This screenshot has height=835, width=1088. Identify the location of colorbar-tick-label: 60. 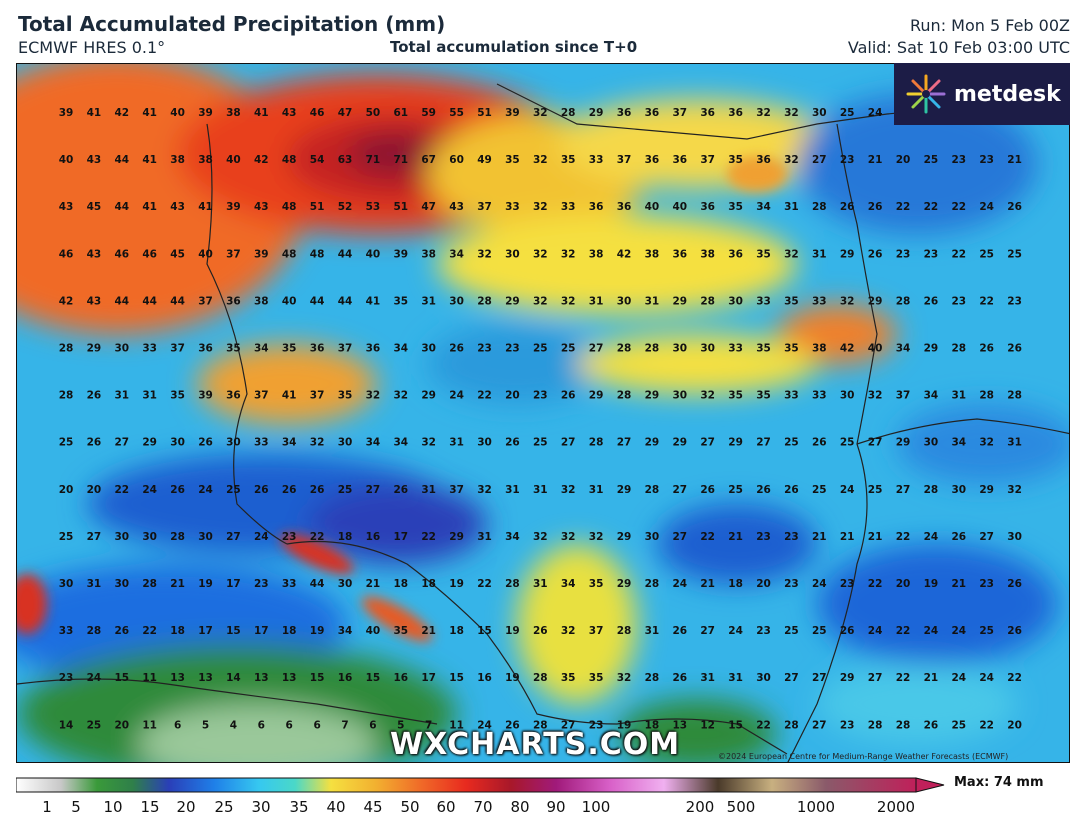
(446, 807).